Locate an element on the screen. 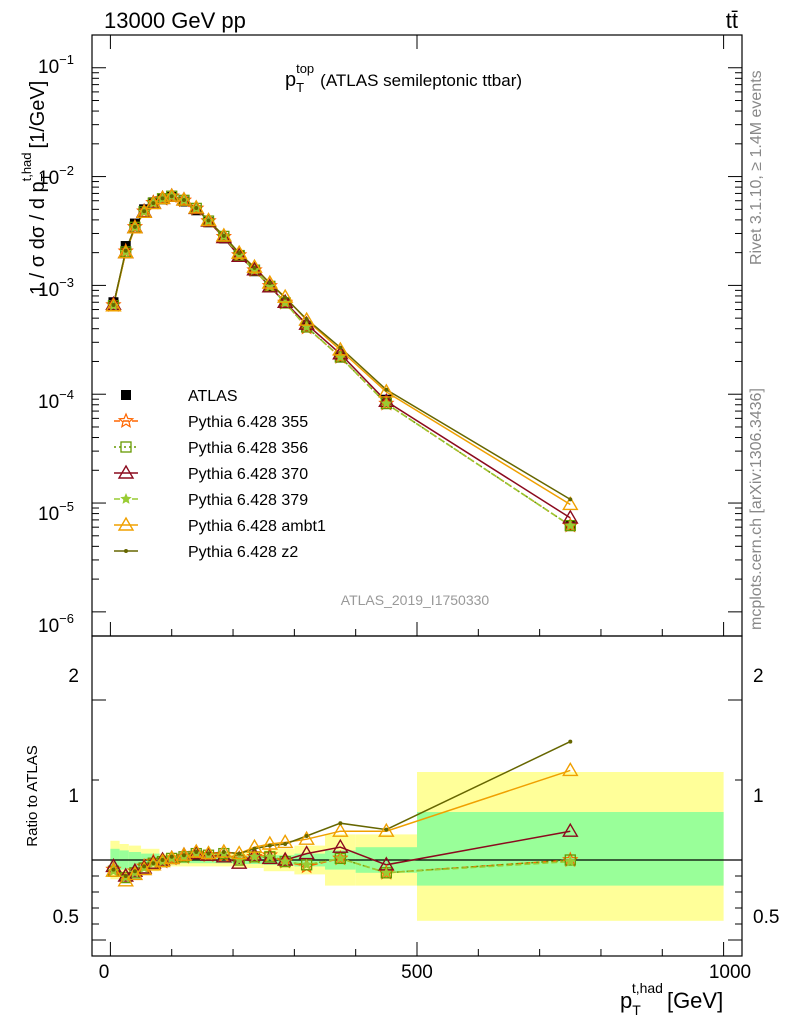 The width and height of the screenshot is (786, 1024). ratio-uncertainty-bands is located at coordinates (417, 846).